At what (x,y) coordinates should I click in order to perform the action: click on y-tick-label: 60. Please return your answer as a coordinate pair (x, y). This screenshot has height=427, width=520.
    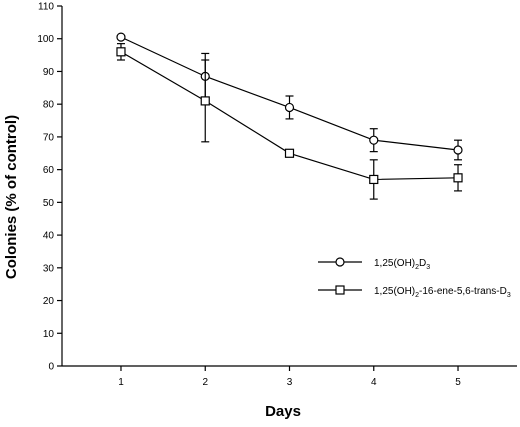
    Looking at the image, I should click on (49, 170).